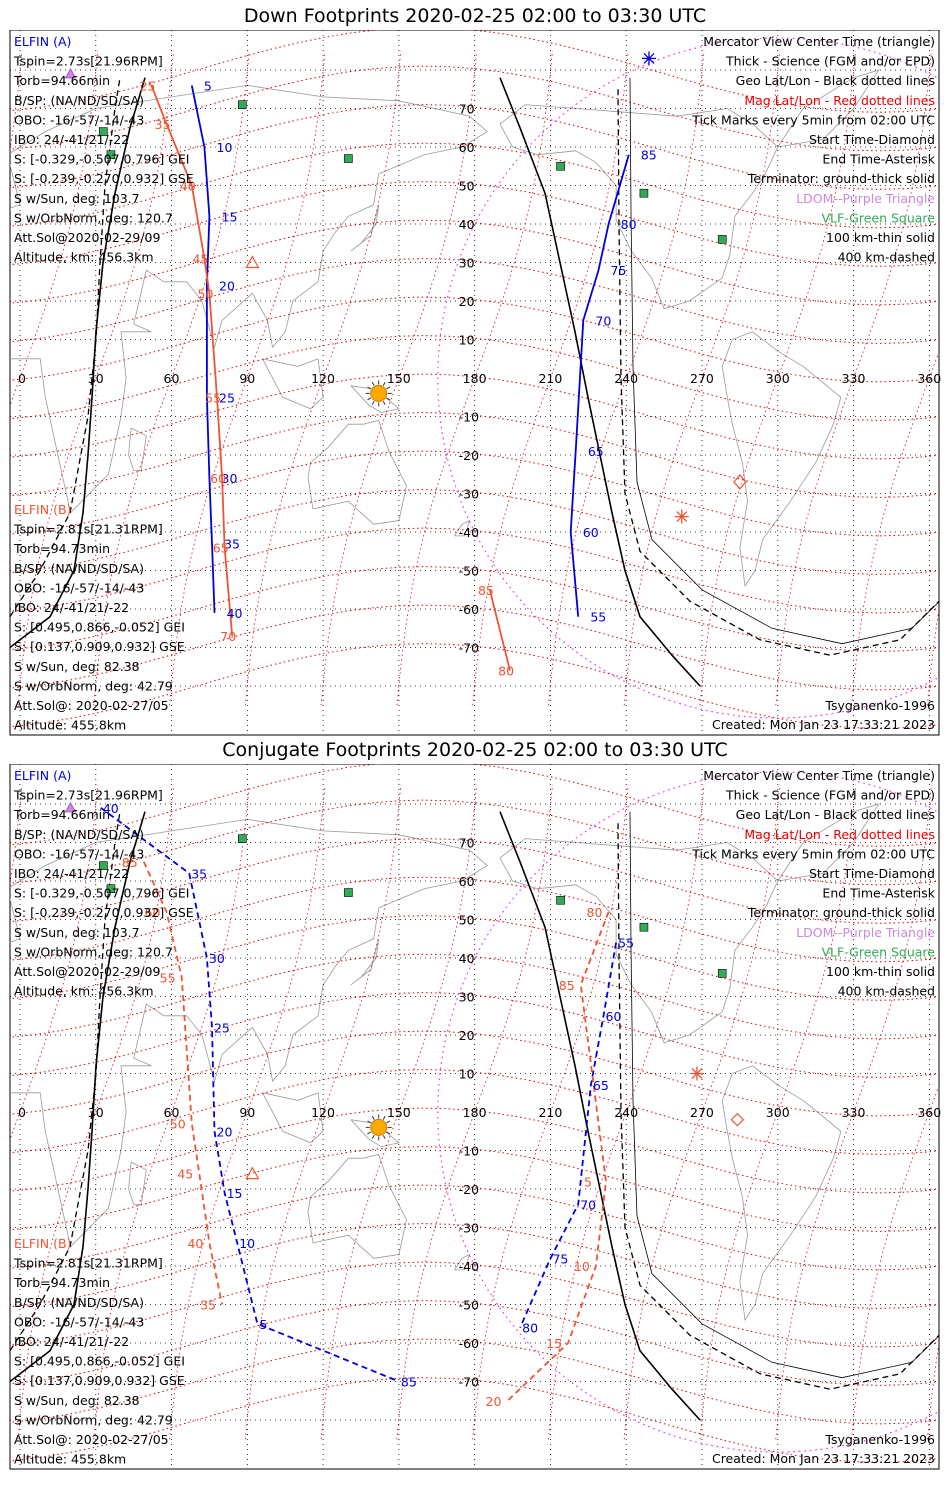  I want to click on legend-line: VLF-Green Square, so click(878, 217).